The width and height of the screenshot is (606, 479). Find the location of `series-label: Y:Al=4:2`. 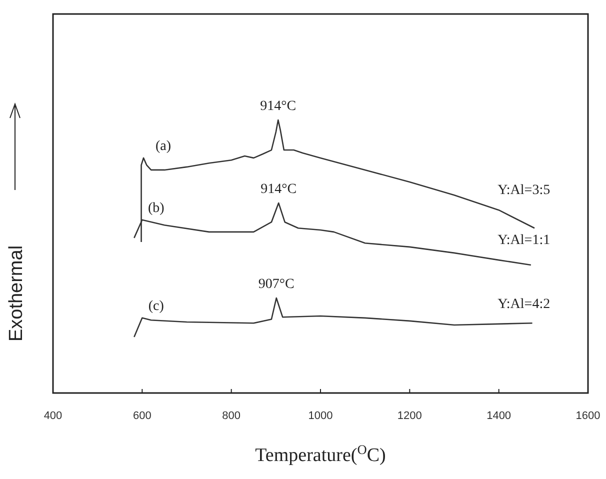

series-label: Y:Al=4:2 is located at coordinates (524, 304).